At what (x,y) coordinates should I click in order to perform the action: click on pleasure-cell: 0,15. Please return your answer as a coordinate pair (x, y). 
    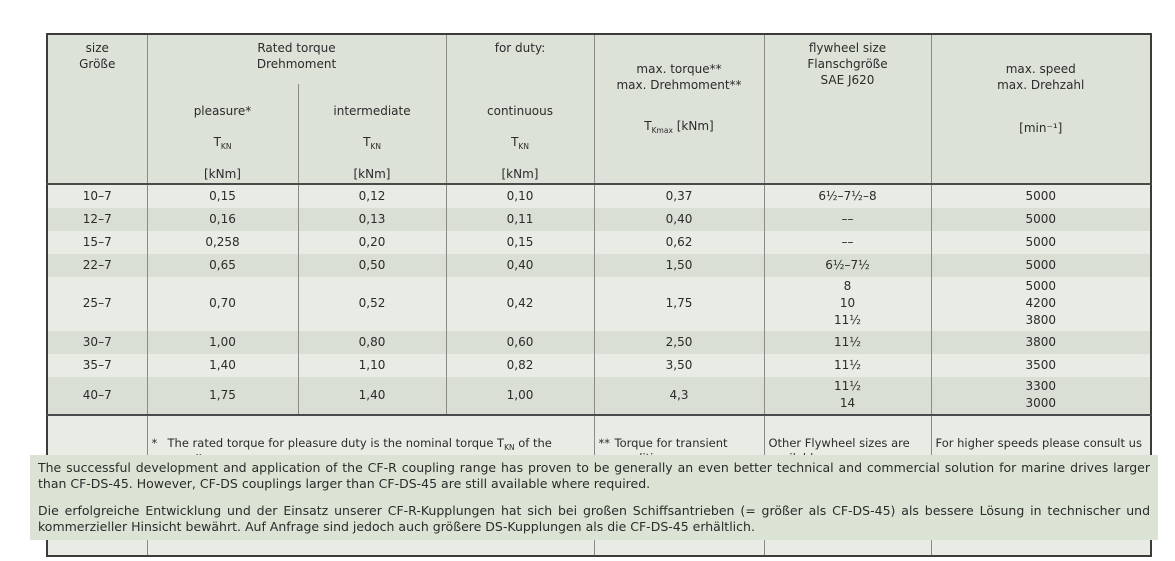
    Looking at the image, I should click on (222, 195).